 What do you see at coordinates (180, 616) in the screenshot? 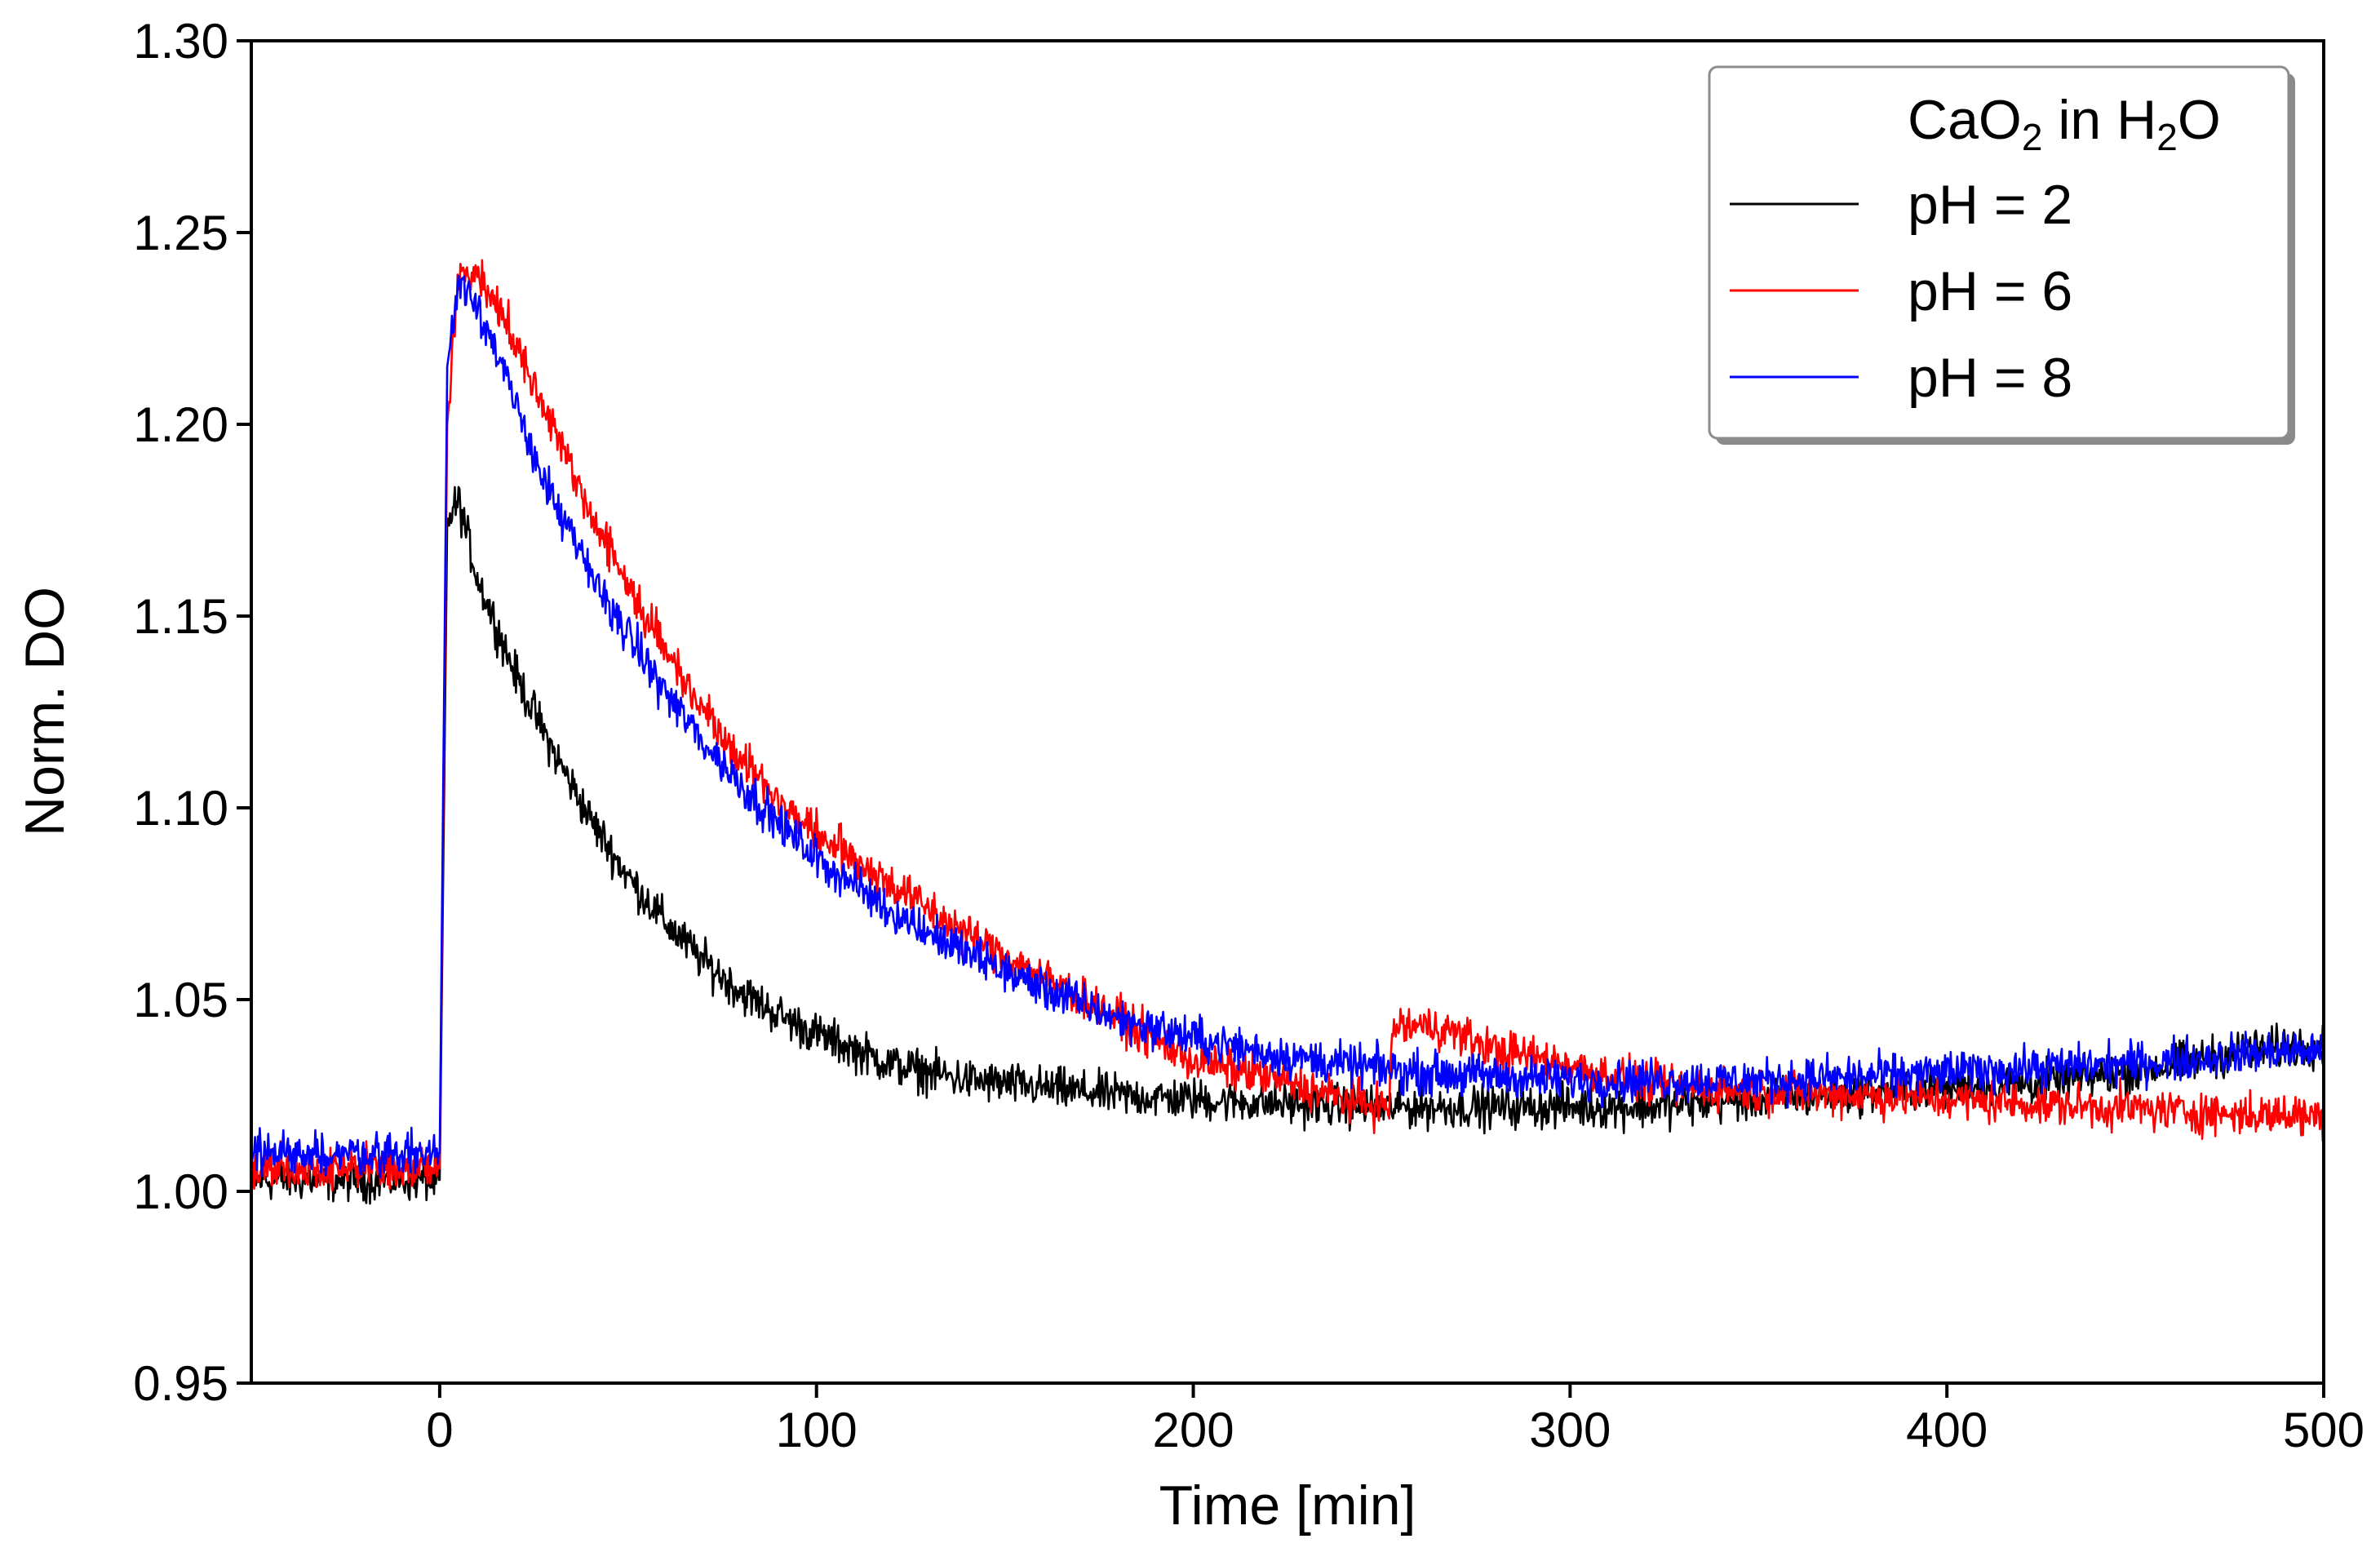
I see `y-tick-label: 1.15` at bounding box center [180, 616].